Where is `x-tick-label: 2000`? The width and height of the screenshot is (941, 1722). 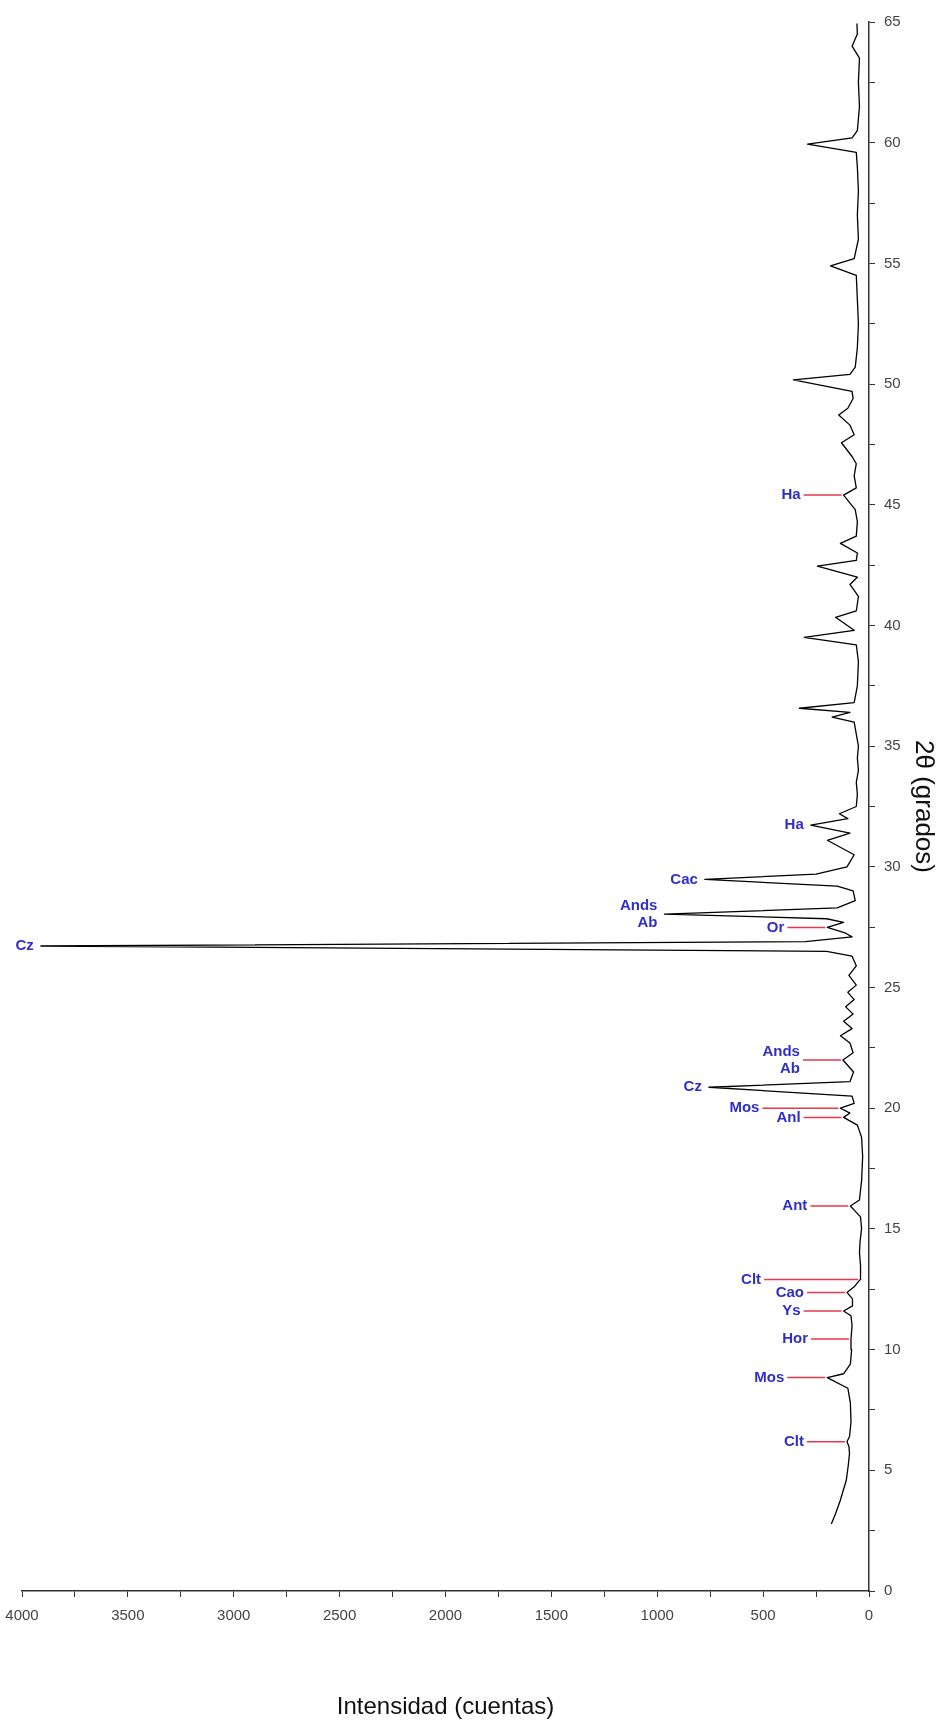 x-tick-label: 2000 is located at coordinates (445, 1615).